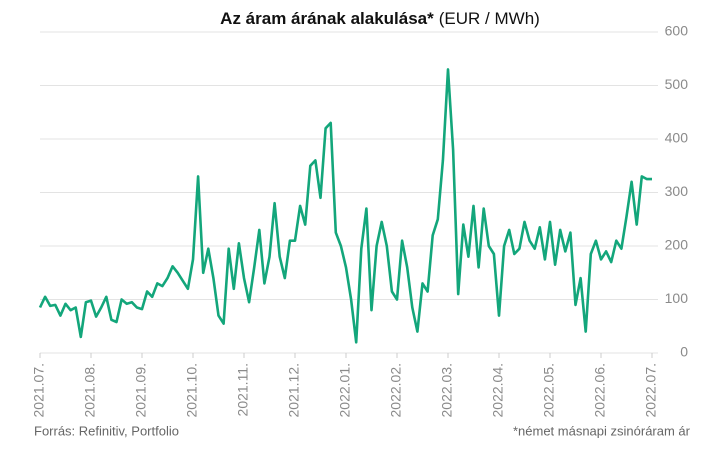 This screenshot has height=449, width=718. I want to click on y-tick-label: 600, so click(677, 31).